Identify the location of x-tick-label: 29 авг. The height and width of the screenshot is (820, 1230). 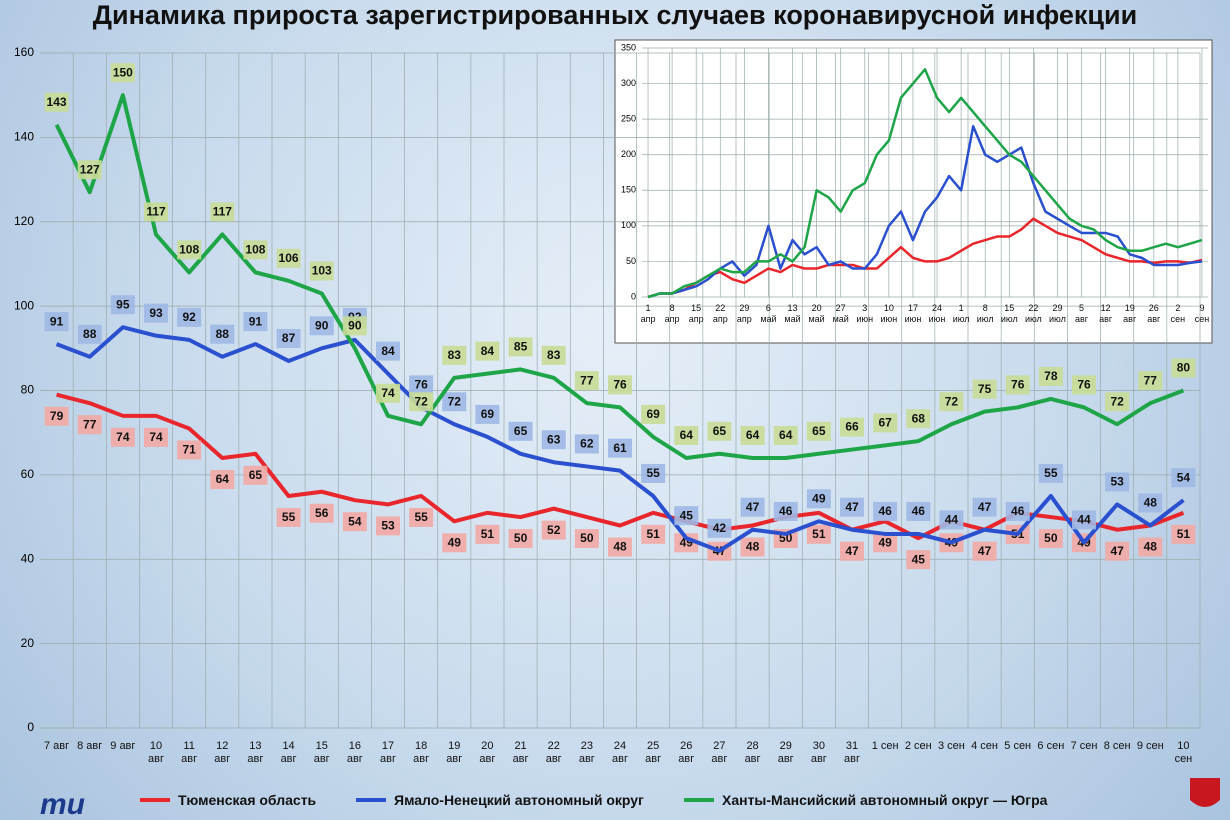
(785, 752).